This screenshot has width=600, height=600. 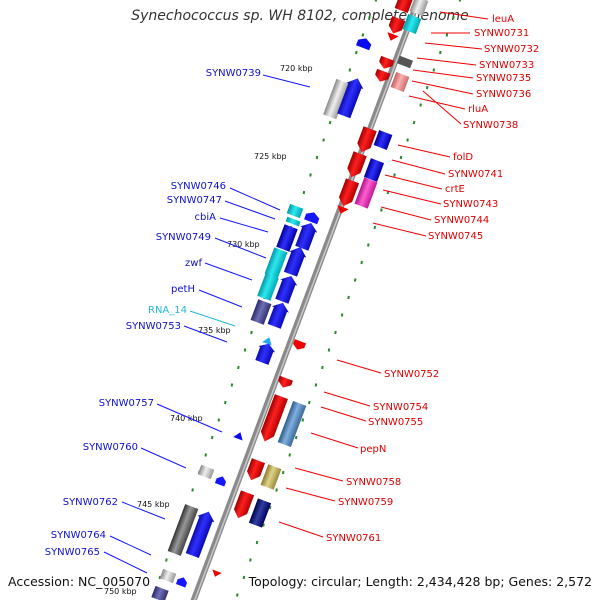 What do you see at coordinates (206, 217) in the screenshot?
I see `gene-label: cbiA` at bounding box center [206, 217].